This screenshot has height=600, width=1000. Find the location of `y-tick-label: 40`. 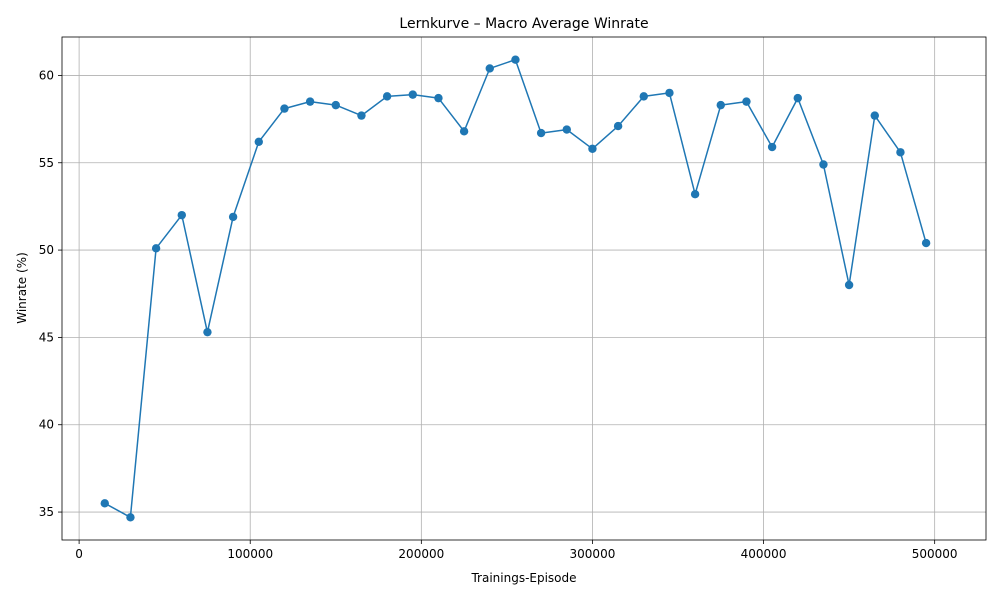

y-tick-label: 40 is located at coordinates (46, 425).